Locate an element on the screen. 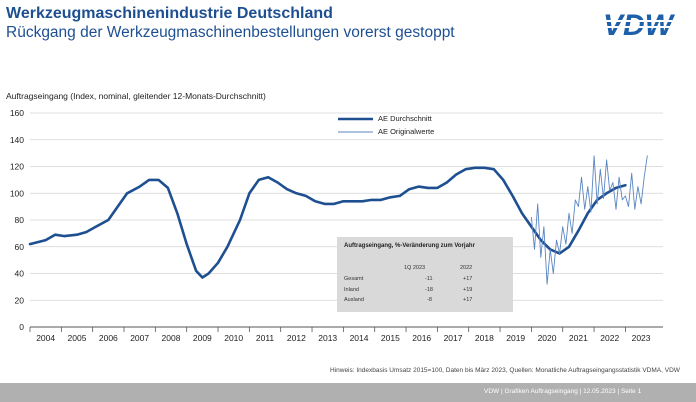 The image size is (696, 402). x-tick-label: 2013 is located at coordinates (327, 338).